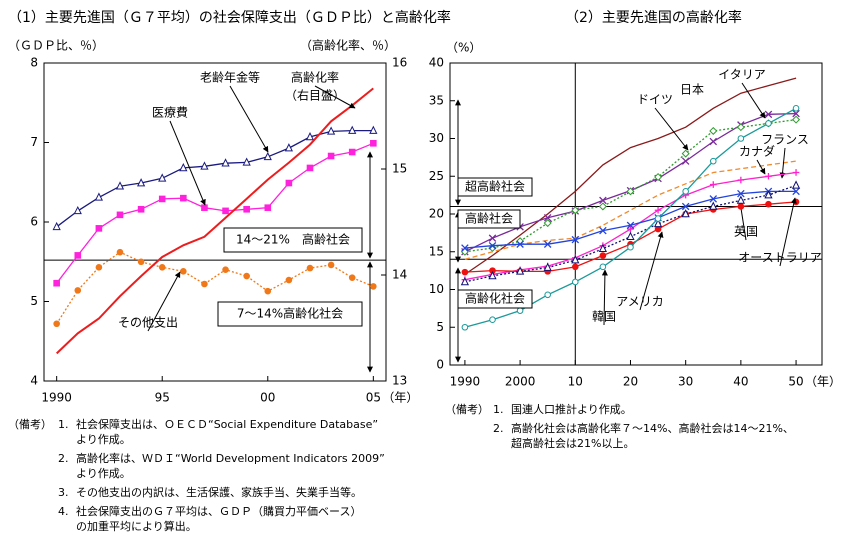 The width and height of the screenshot is (856, 543). I want to click on zone-label: 高齢社会, so click(489, 218).